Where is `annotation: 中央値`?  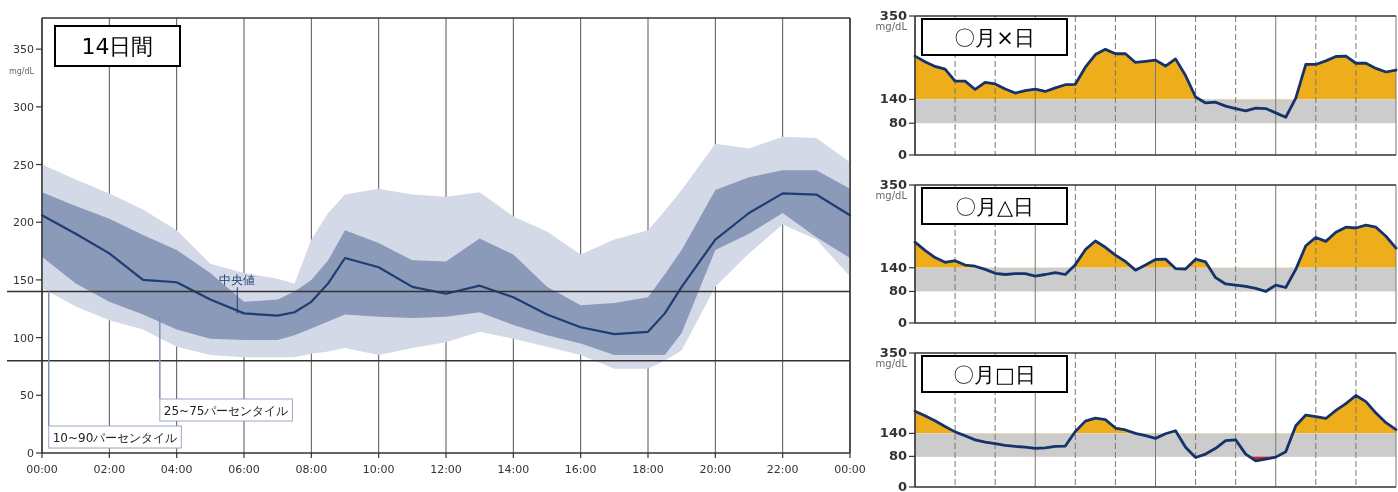
annotation: 中央値 is located at coordinates (237, 280).